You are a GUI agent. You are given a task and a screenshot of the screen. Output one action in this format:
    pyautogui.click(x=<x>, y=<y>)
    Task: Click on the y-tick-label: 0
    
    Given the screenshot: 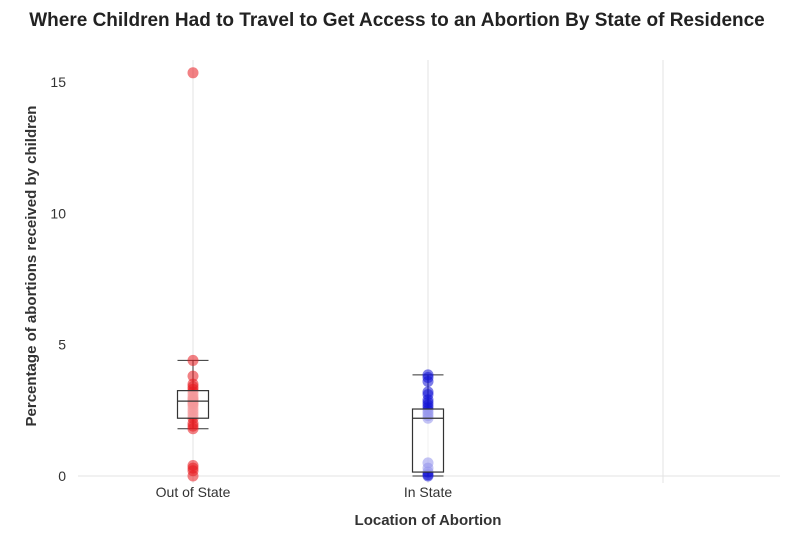 What is the action you would take?
    pyautogui.click(x=62, y=476)
    